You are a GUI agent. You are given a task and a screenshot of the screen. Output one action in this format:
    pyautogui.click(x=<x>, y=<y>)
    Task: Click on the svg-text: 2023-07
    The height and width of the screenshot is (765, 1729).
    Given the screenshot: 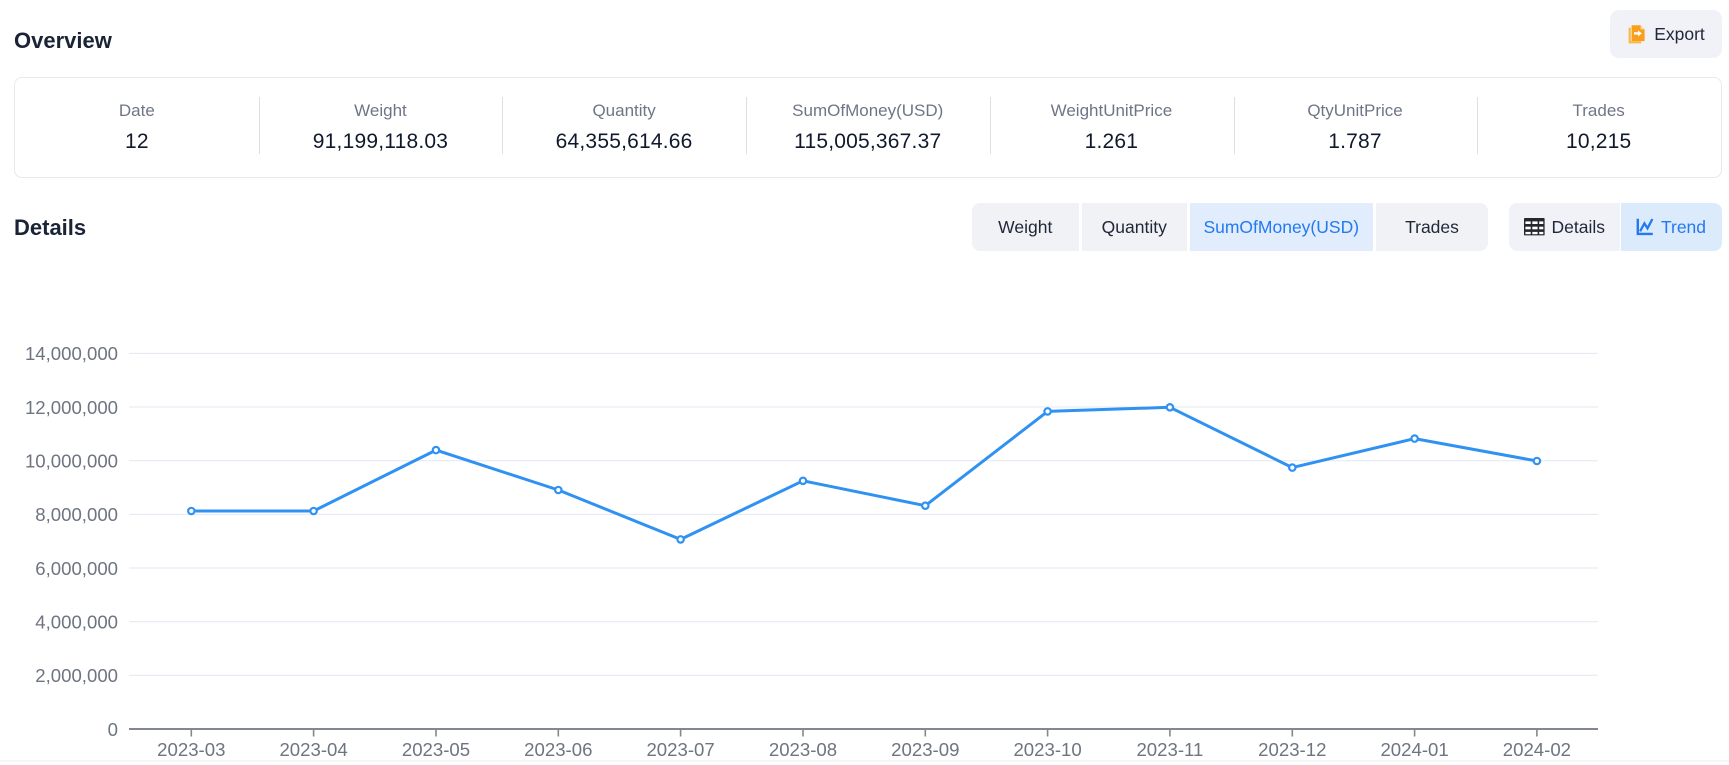 What is the action you would take?
    pyautogui.click(x=680, y=749)
    